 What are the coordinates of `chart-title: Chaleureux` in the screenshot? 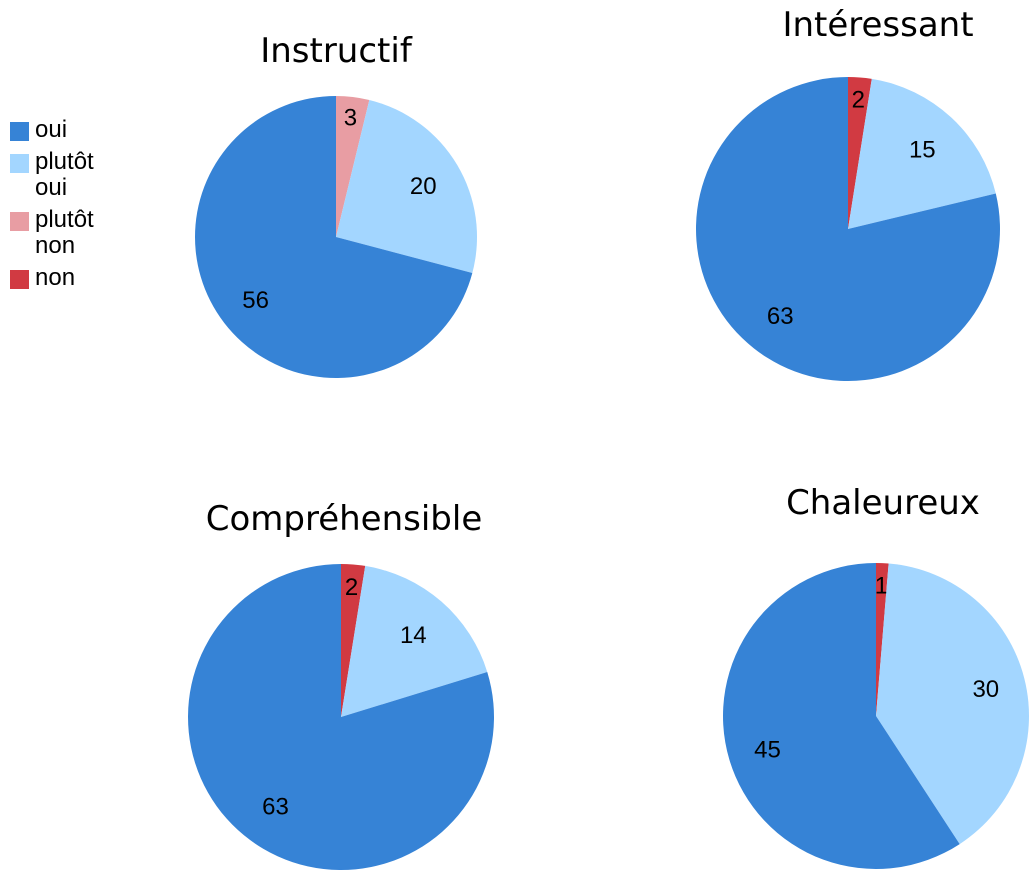 It's located at (883, 503).